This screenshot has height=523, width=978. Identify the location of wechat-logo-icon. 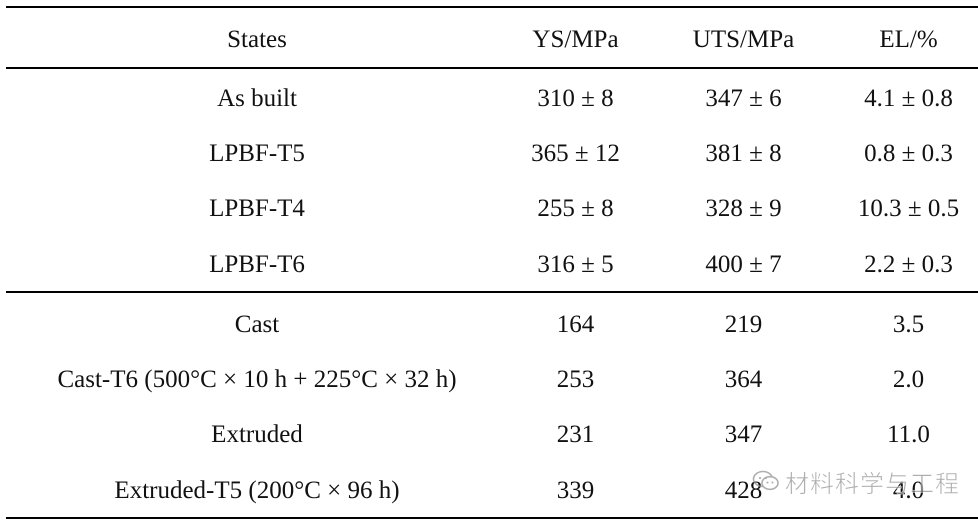
(765, 480).